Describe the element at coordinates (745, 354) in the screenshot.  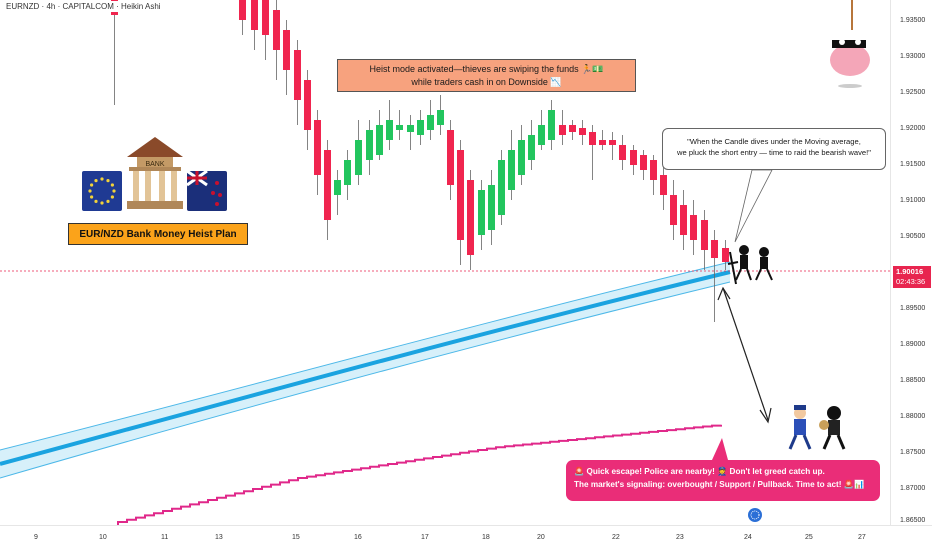
I see `projection-arrow` at that location.